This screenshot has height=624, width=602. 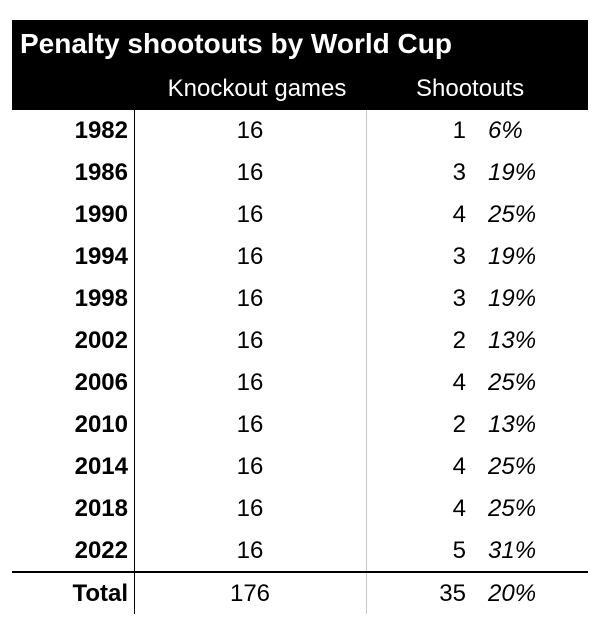 What do you see at coordinates (300, 551) in the screenshot?
I see `table-row: 2022 16 5 31%` at bounding box center [300, 551].